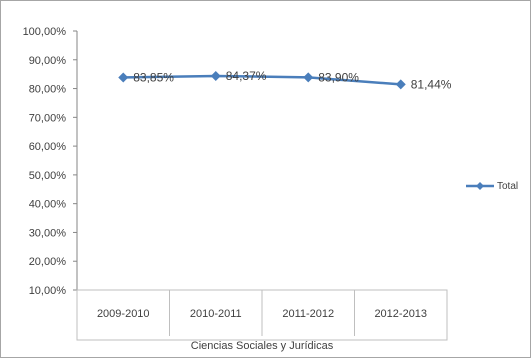  What do you see at coordinates (308, 314) in the screenshot?
I see `x-tick-label: 2011-2012` at bounding box center [308, 314].